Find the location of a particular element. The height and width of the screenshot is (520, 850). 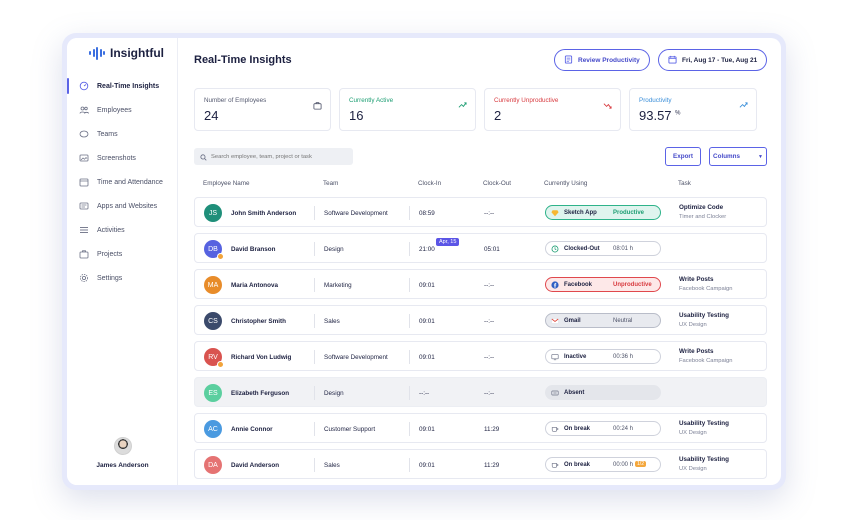

task-project: Timer and Clocker is located at coordinates (703, 217).